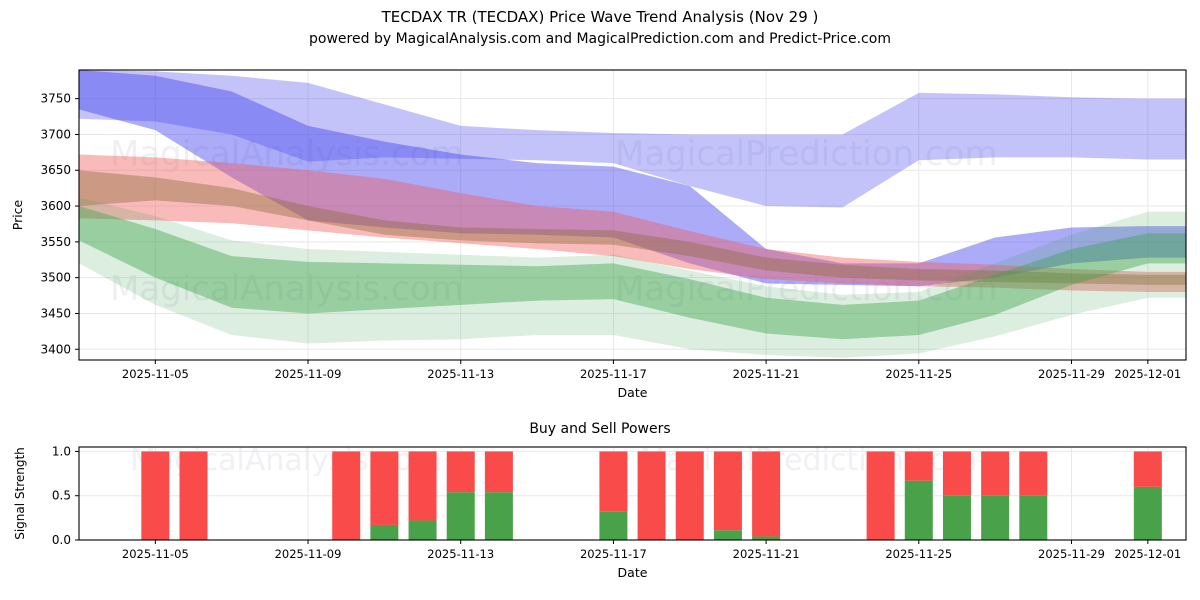 The width and height of the screenshot is (1200, 600). I want to click on signal-bar-group, so click(651, 495).